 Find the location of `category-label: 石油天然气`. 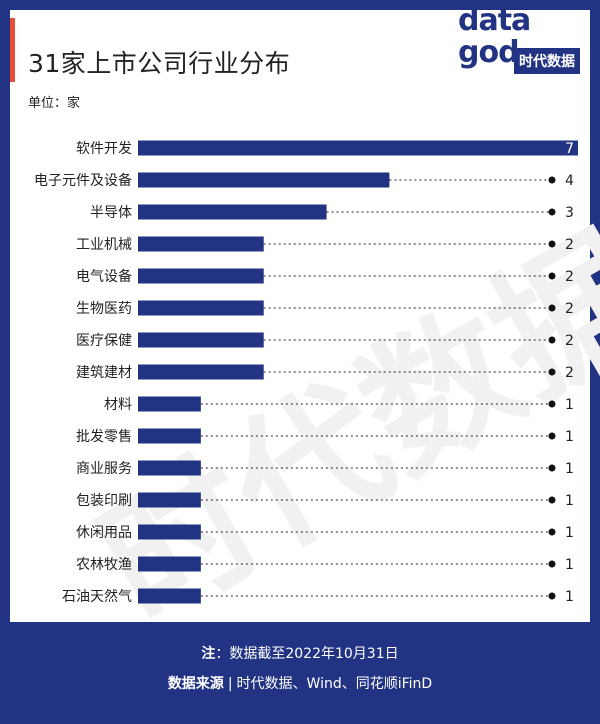

category-label: 石油天然气 is located at coordinates (97, 596).